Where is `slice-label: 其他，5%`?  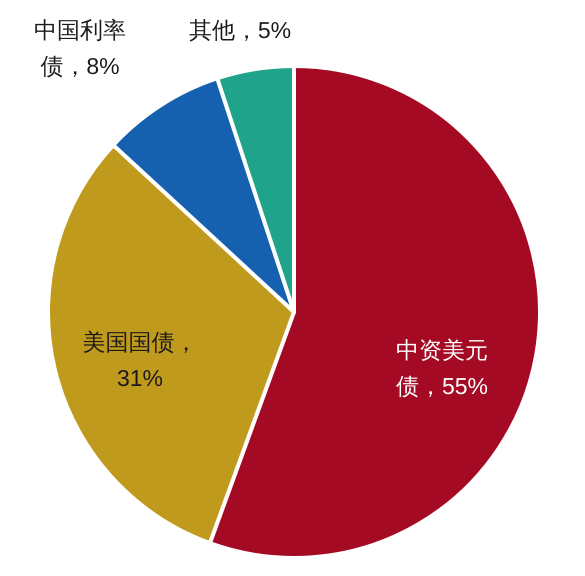
slice-label: 其他，5% is located at coordinates (240, 30).